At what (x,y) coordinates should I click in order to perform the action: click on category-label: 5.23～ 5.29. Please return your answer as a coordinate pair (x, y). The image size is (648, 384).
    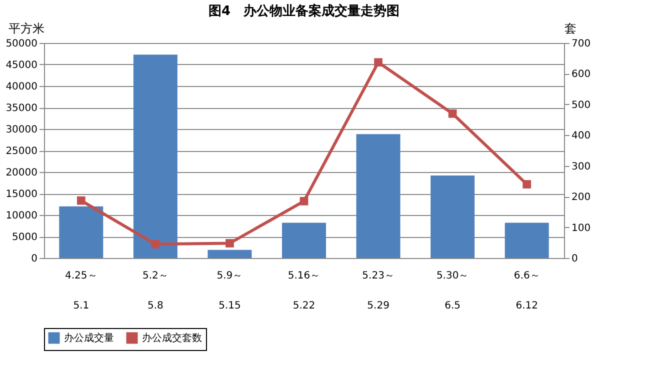
    Looking at the image, I should click on (378, 291).